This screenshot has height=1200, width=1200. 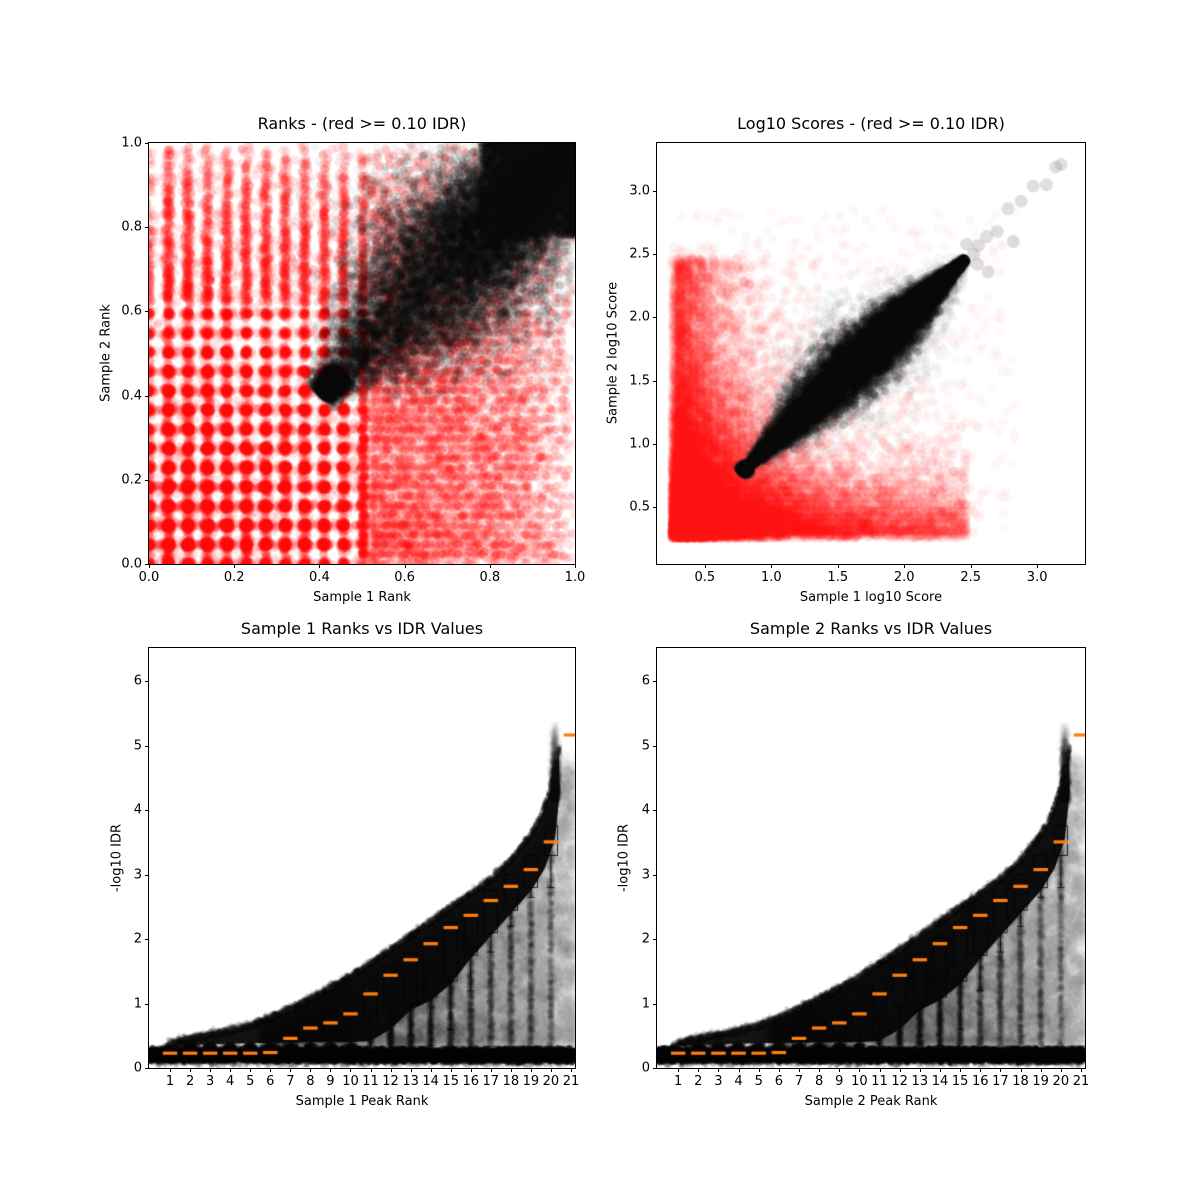 I want to click on x-tick-label: 1.0, so click(x=575, y=577).